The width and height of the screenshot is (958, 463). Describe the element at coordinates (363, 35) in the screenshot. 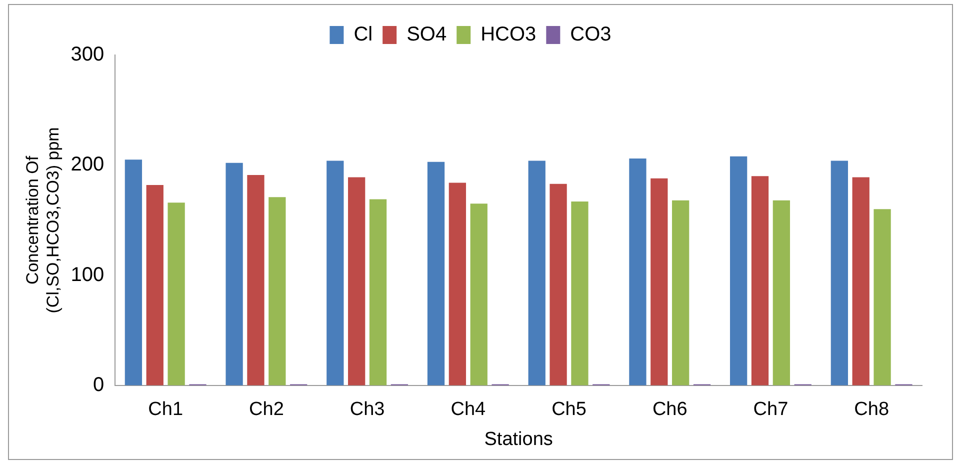

I see `legend-label: Cl` at that location.